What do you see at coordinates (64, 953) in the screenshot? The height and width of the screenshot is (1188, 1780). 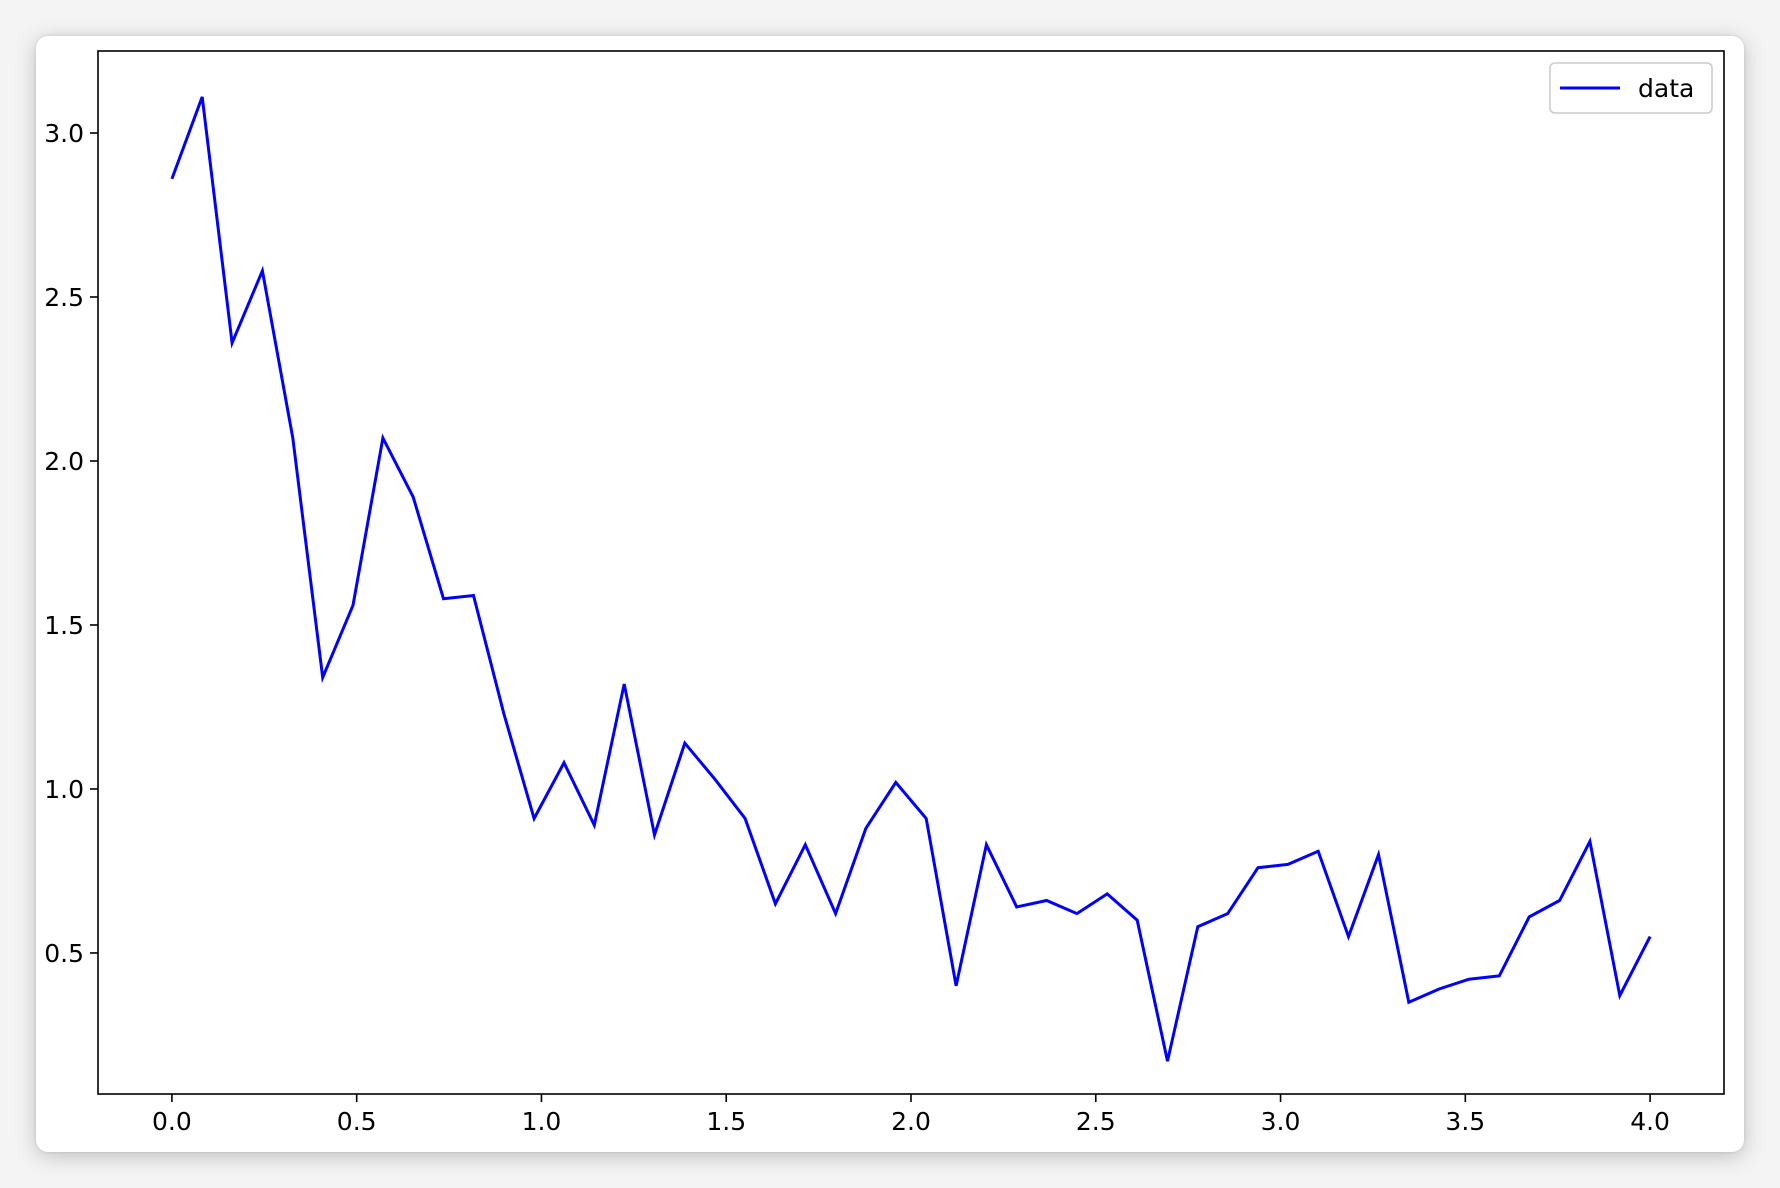 I see `y-tick-label: 0.5` at bounding box center [64, 953].